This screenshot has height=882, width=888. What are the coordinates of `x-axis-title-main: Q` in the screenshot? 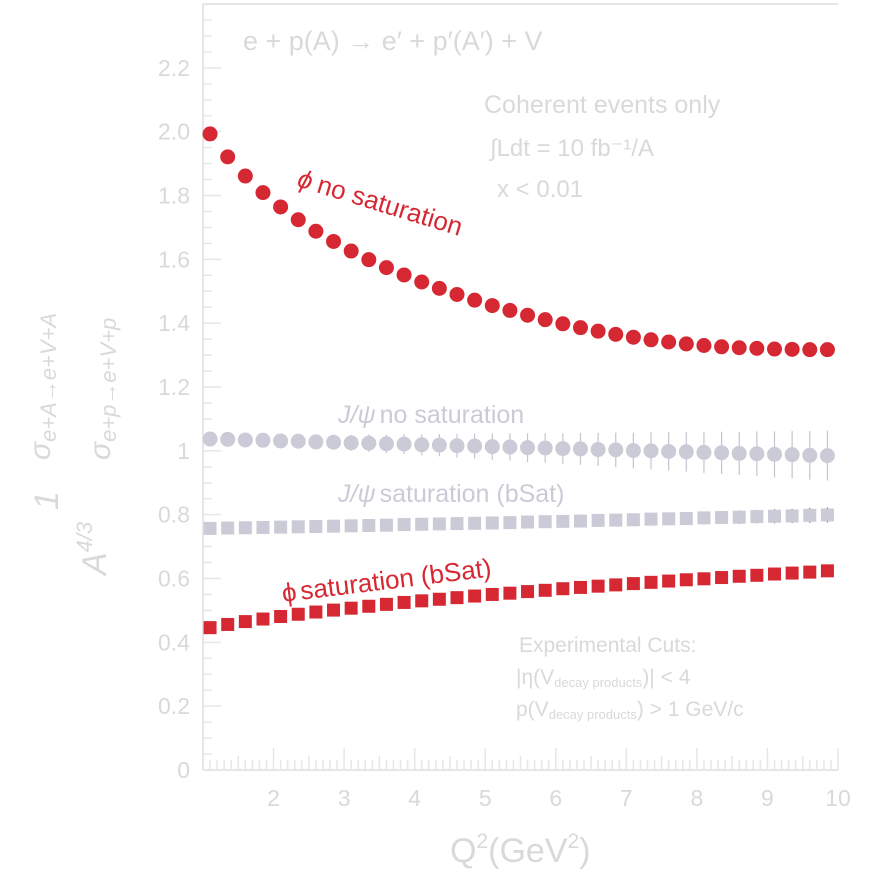 It's located at (463, 851).